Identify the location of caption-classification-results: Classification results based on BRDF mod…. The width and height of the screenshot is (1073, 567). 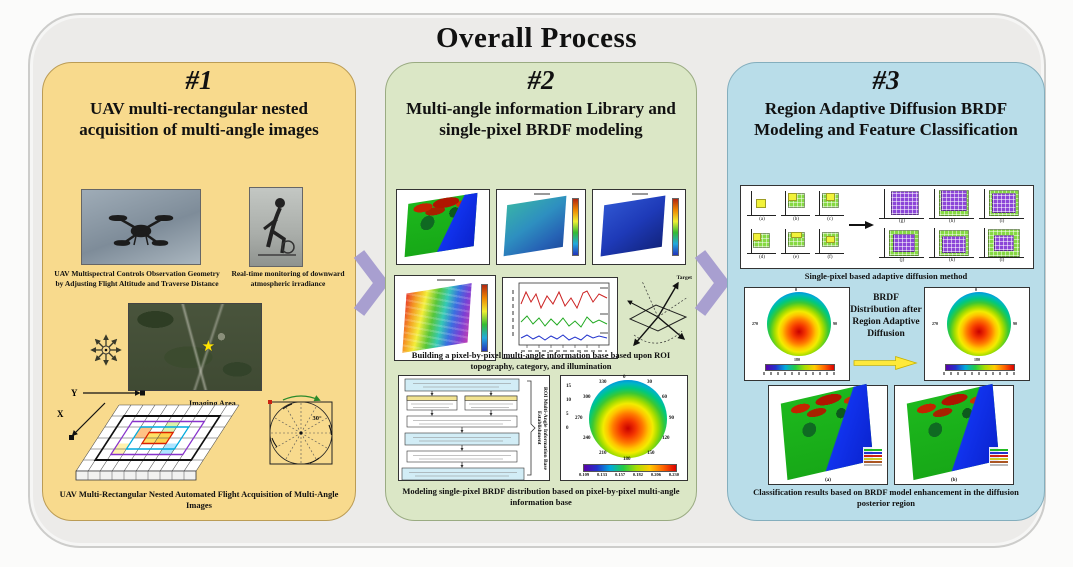
(886, 498).